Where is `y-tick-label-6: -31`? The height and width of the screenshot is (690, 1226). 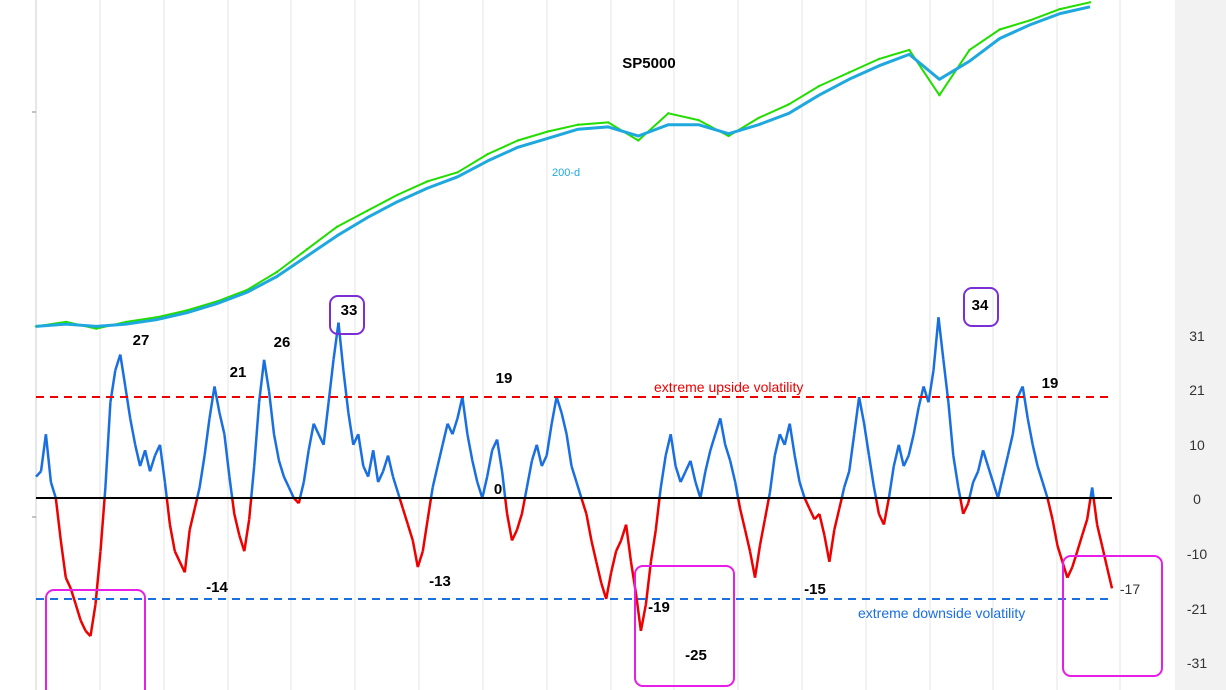
y-tick-label-6: -31 is located at coordinates (1197, 663).